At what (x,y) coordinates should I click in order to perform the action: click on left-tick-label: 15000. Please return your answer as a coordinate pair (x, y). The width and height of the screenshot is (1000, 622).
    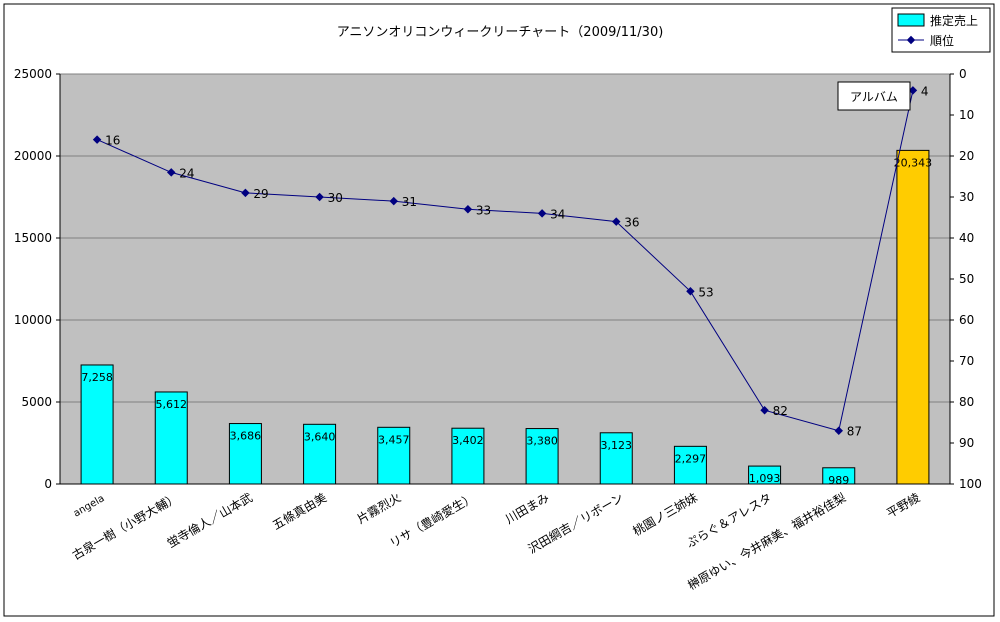
    Looking at the image, I should click on (33, 238).